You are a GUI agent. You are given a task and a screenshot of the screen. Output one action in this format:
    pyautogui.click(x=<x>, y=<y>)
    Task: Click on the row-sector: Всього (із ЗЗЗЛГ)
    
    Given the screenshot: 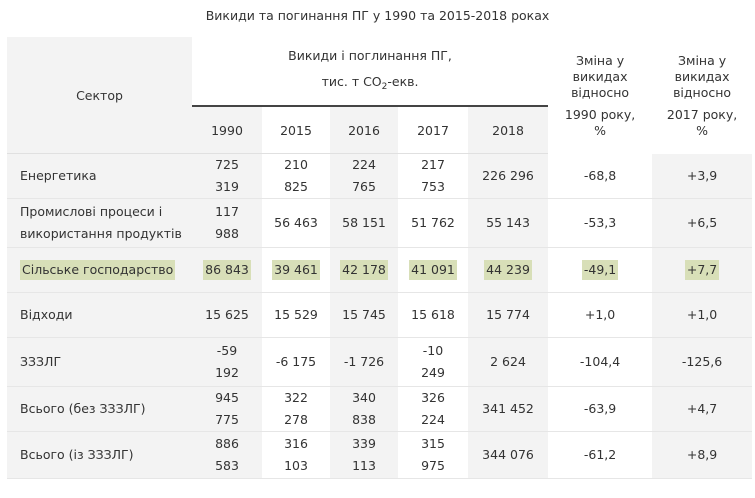 What is the action you would take?
    pyautogui.click(x=99, y=455)
    